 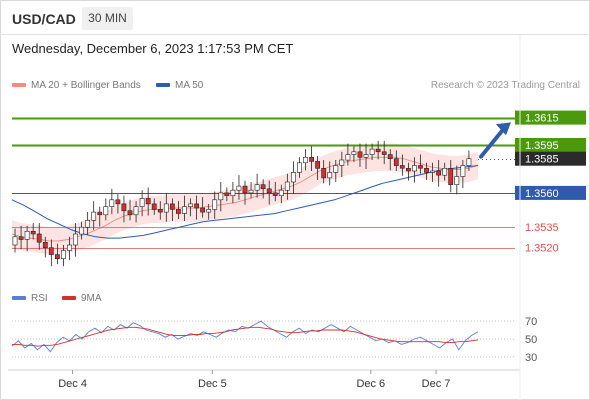 I want to click on rsi-series-9MA, so click(x=245, y=336).